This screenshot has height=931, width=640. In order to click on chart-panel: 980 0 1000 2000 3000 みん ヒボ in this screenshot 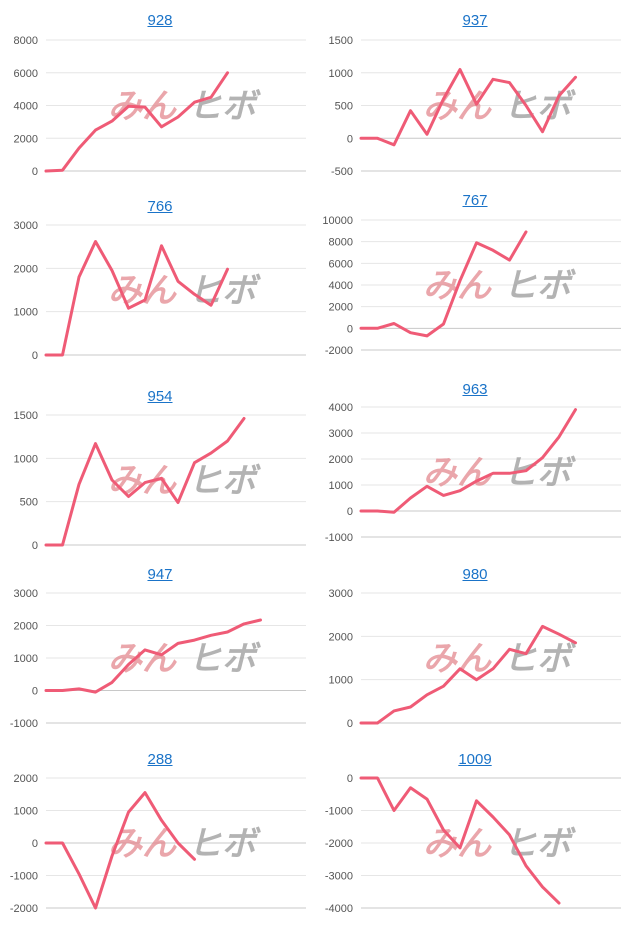, I will do `click(475, 654)`.